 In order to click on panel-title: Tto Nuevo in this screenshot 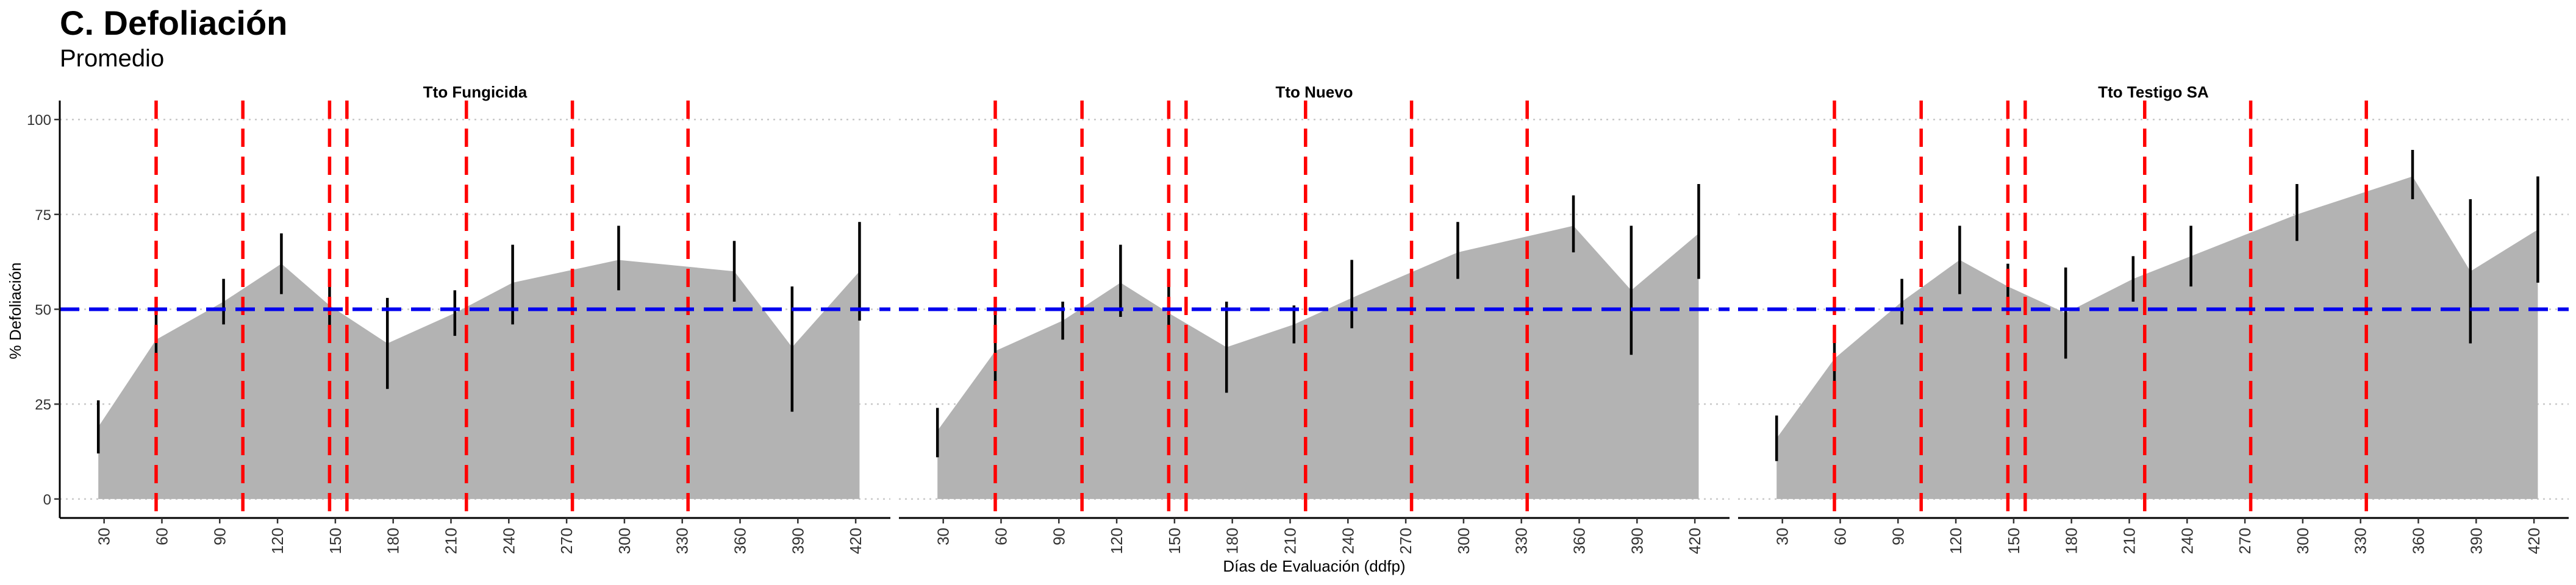, I will do `click(1314, 92)`.